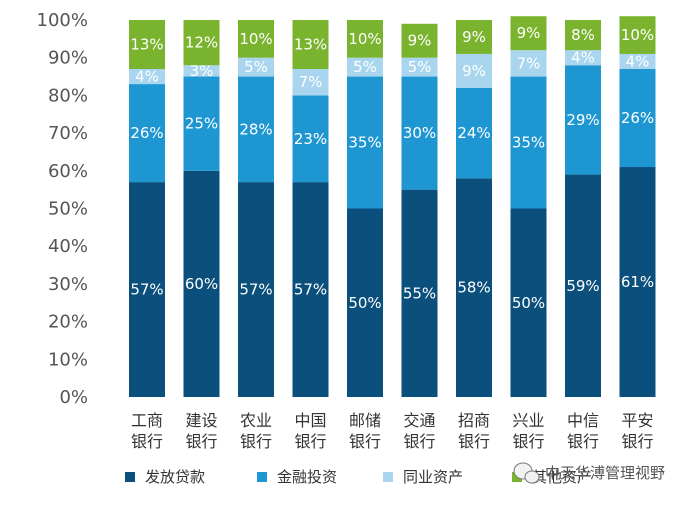 This screenshot has height=507, width=700. I want to click on y-tick-label: 50%, so click(68, 209).